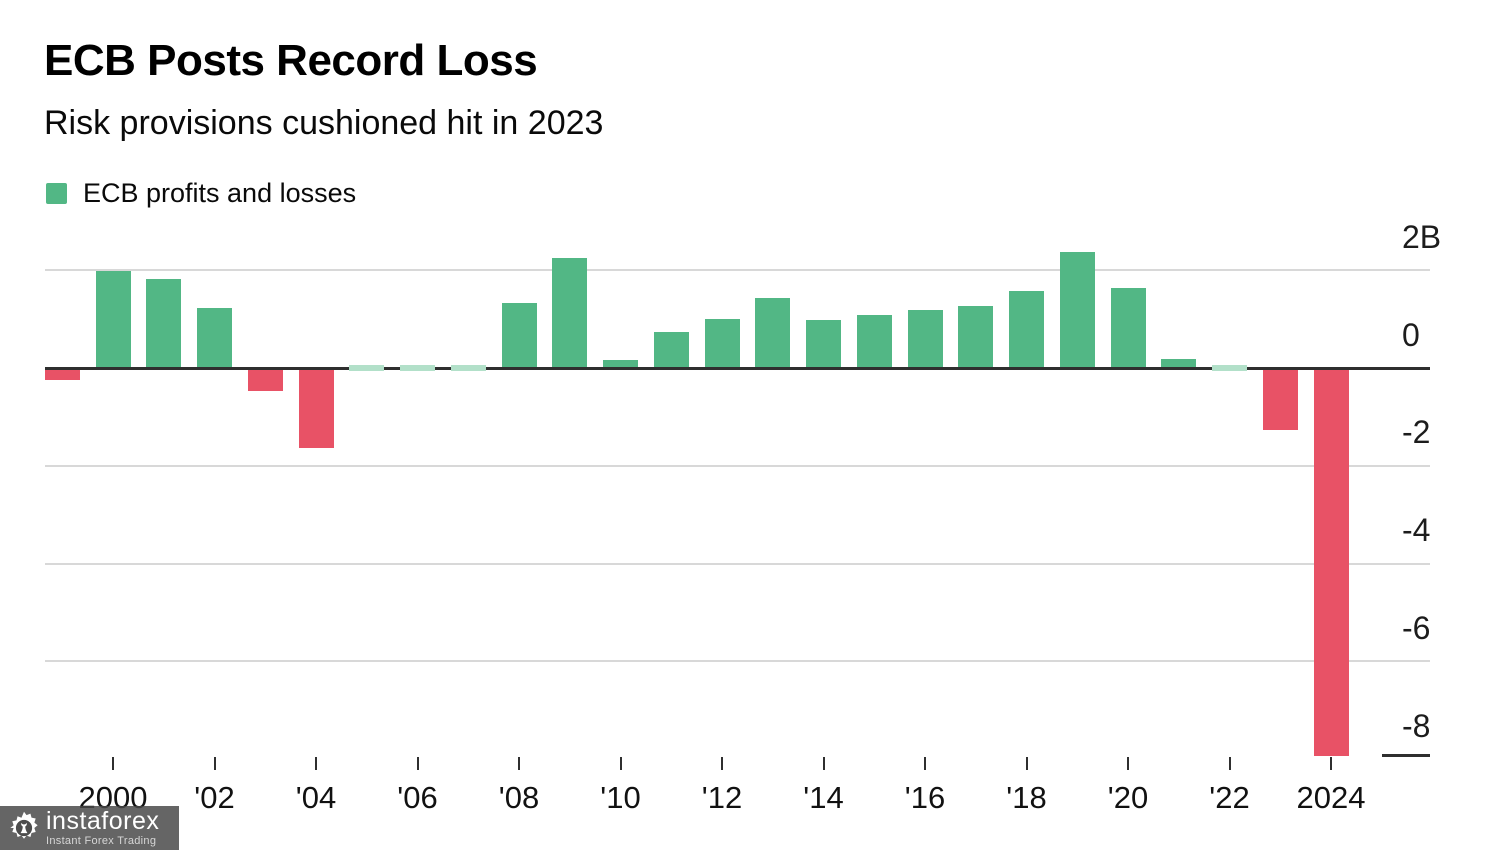  Describe the element at coordinates (113, 763) in the screenshot. I see `x-tick-2000` at that location.